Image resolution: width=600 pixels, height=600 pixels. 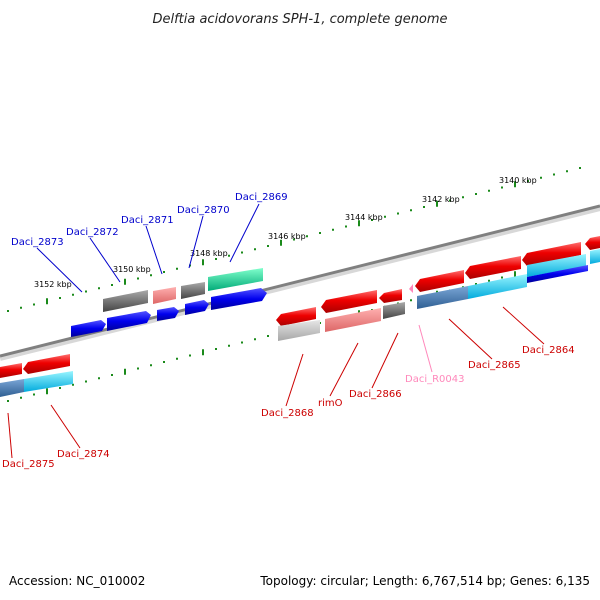 What do you see at coordinates (364, 217) in the screenshot?
I see `scale-label-3144: 3144 kbp` at bounding box center [364, 217].